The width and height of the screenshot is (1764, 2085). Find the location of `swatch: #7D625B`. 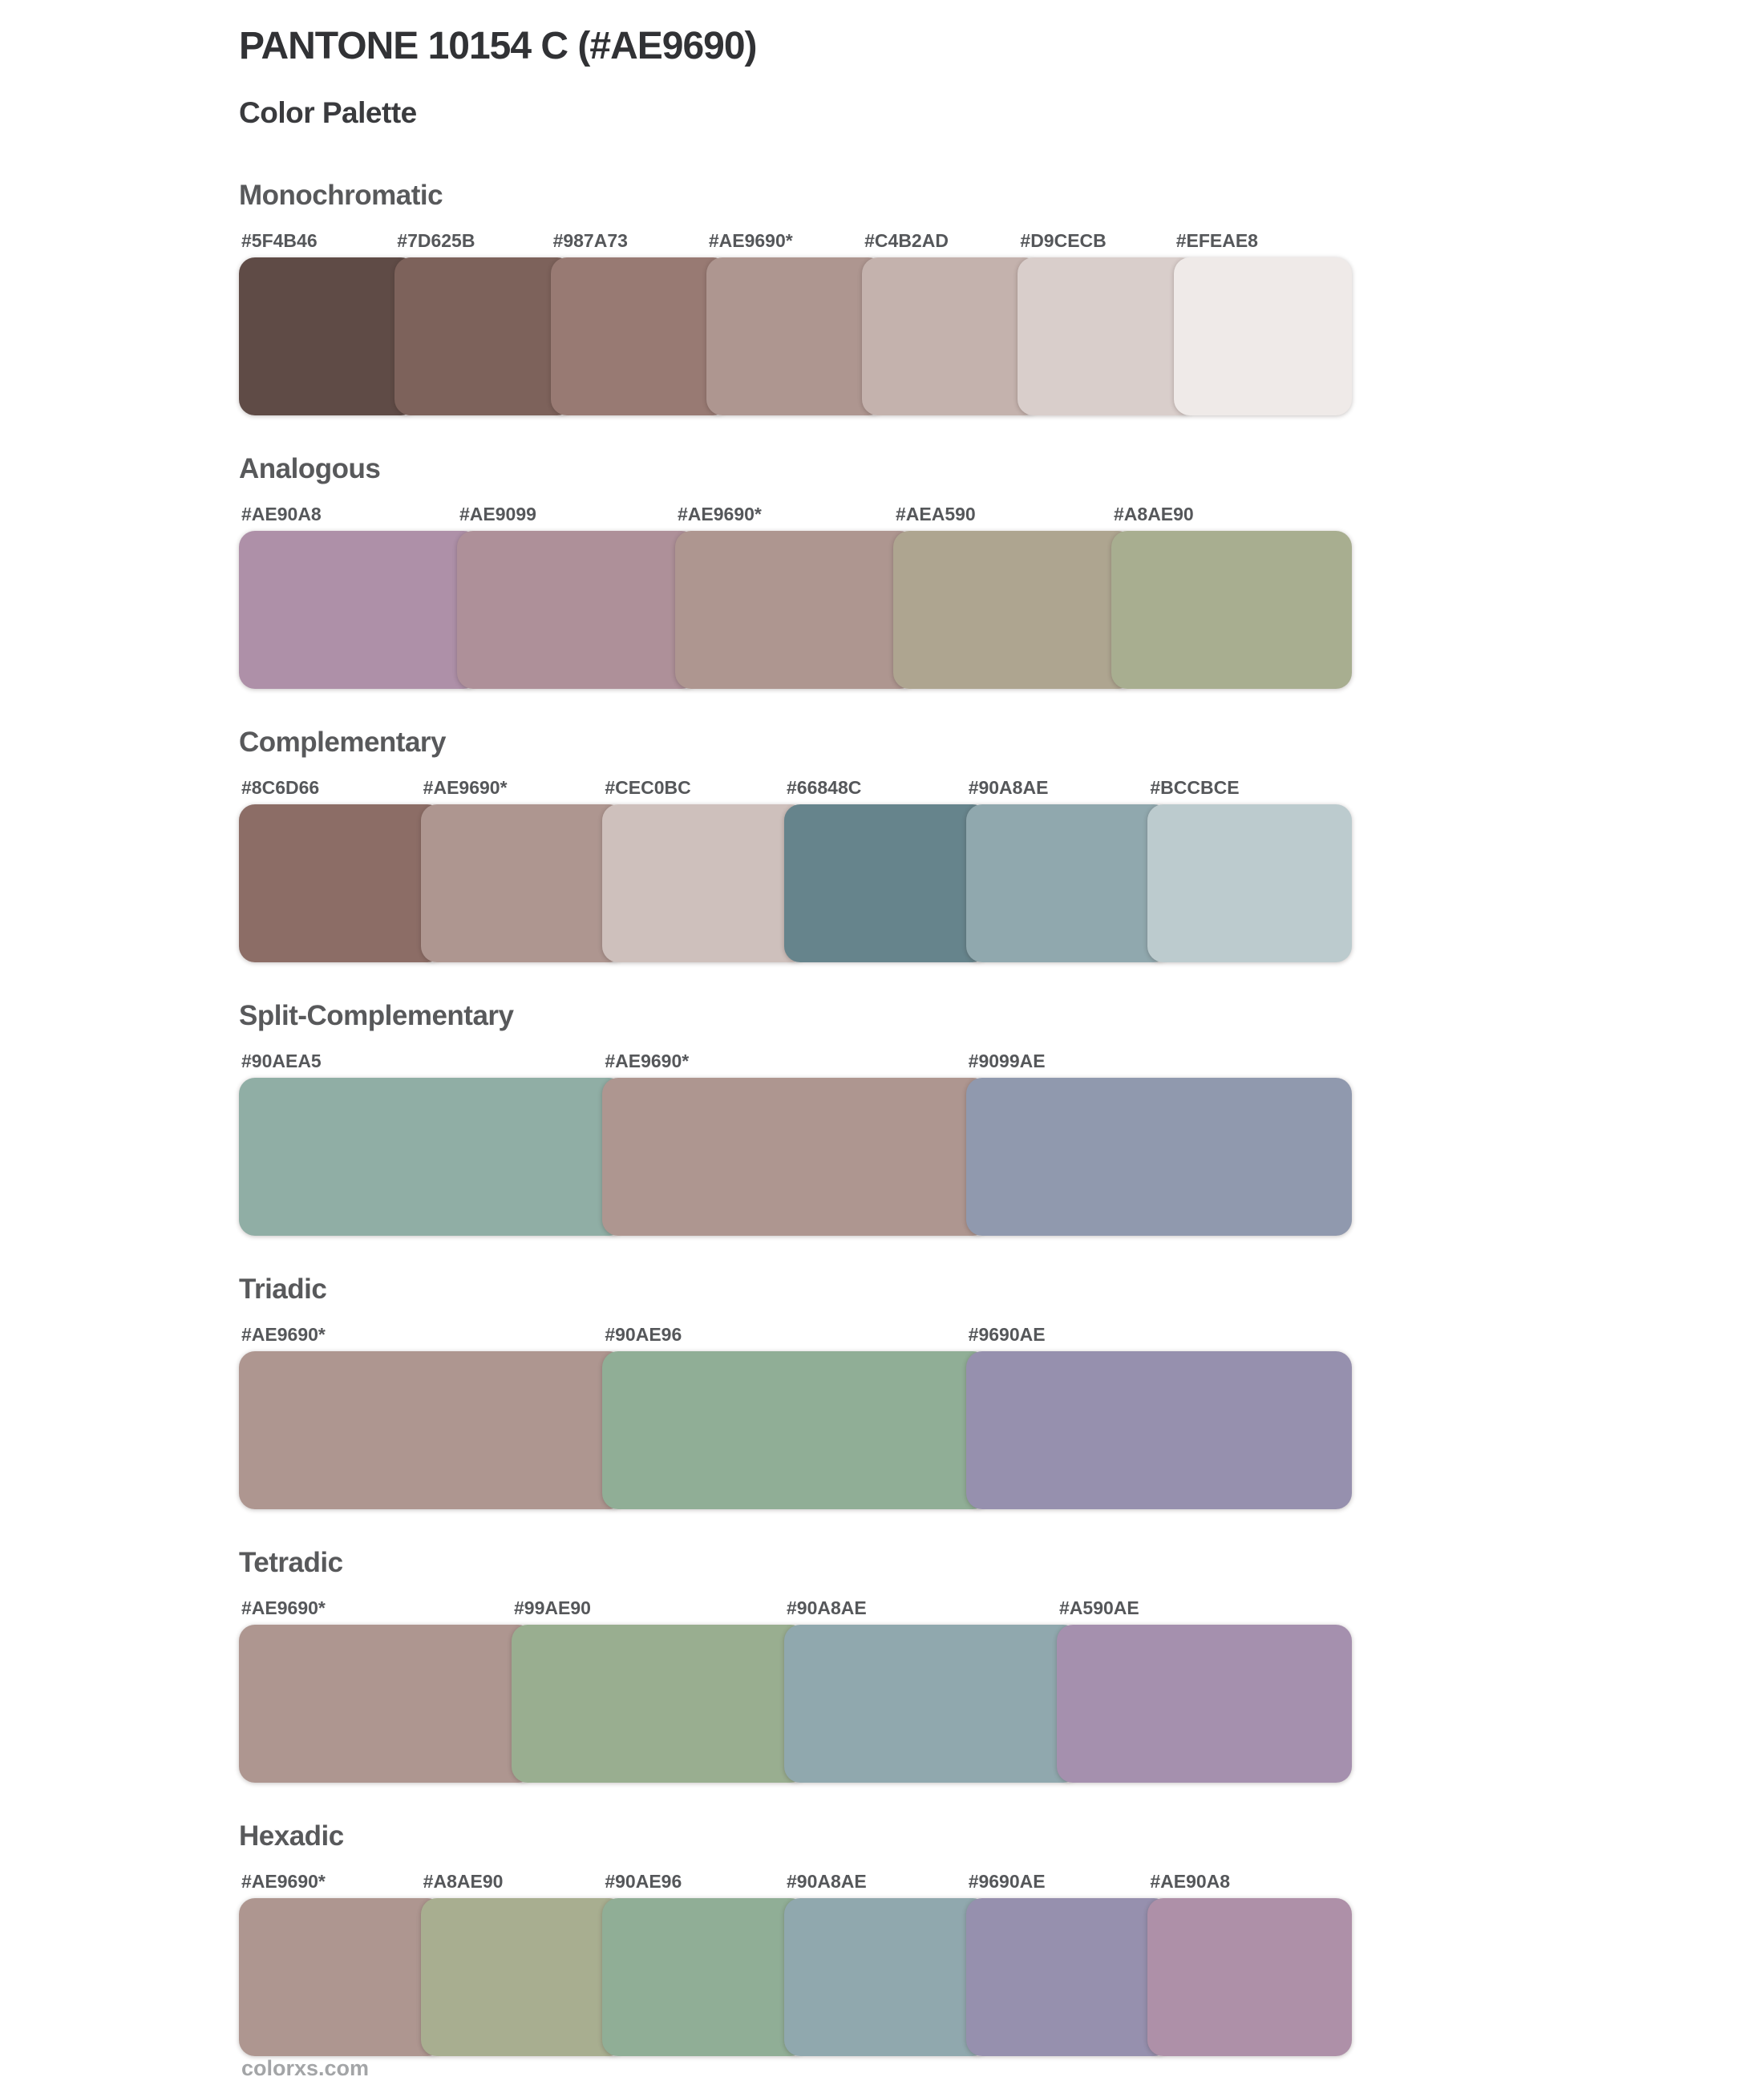

swatch: #7D625B is located at coordinates (483, 322).